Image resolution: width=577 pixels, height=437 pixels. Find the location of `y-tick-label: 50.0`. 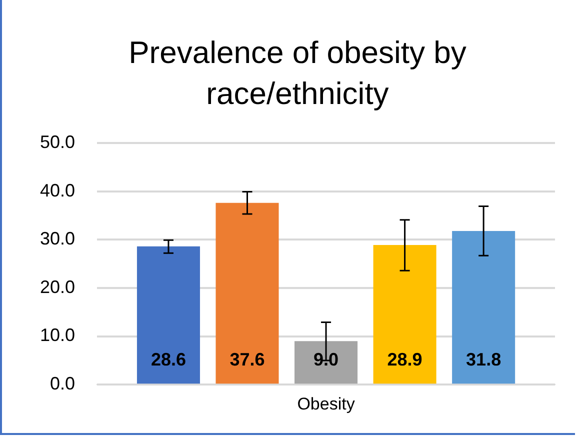

y-tick-label: 50.0 is located at coordinates (58, 142).